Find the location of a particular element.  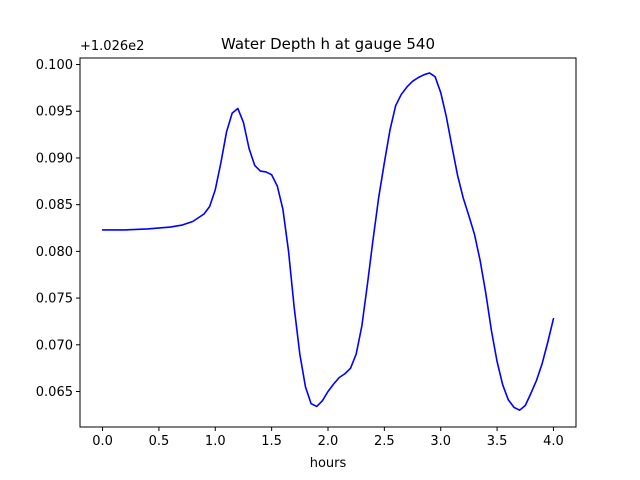

chart-title: Water Depth h at gauge 540 is located at coordinates (328, 44).